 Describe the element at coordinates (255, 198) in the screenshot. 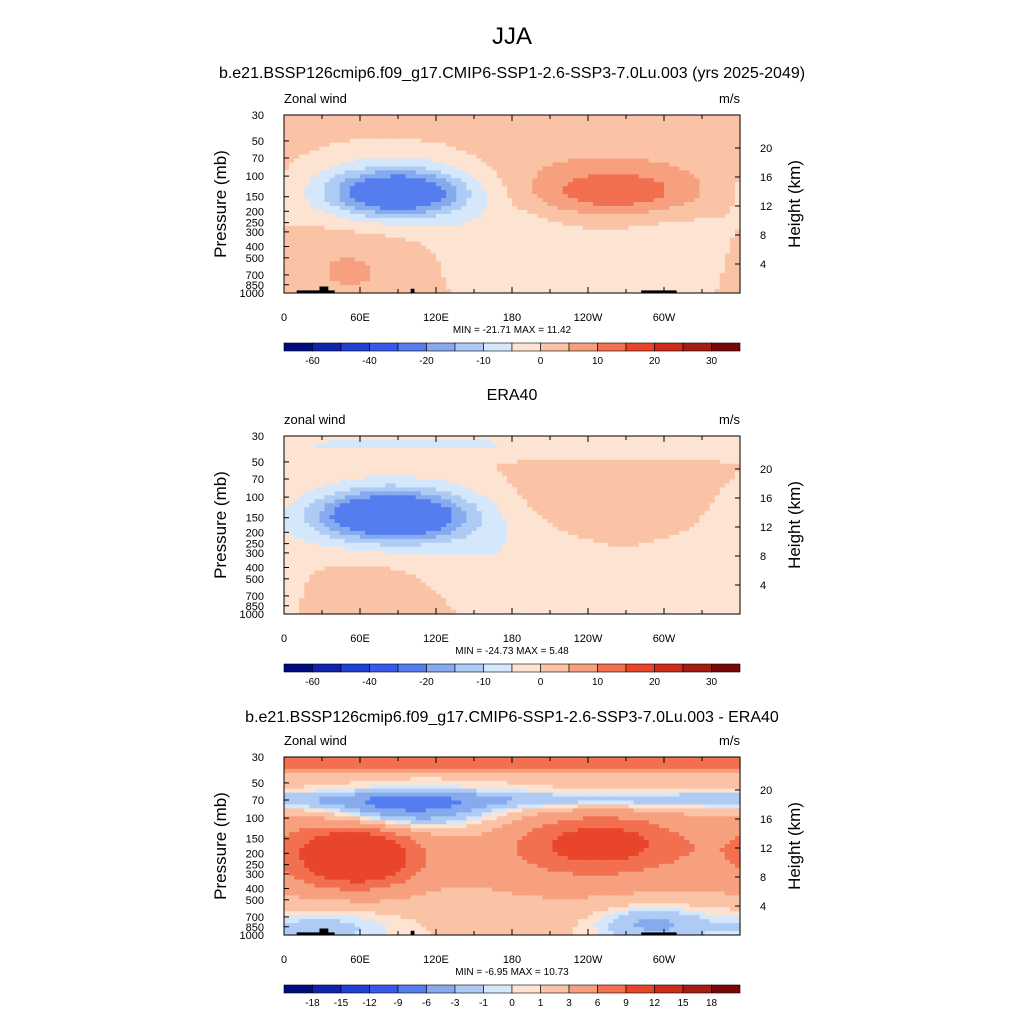

I see `y-tick-label: 150` at that location.